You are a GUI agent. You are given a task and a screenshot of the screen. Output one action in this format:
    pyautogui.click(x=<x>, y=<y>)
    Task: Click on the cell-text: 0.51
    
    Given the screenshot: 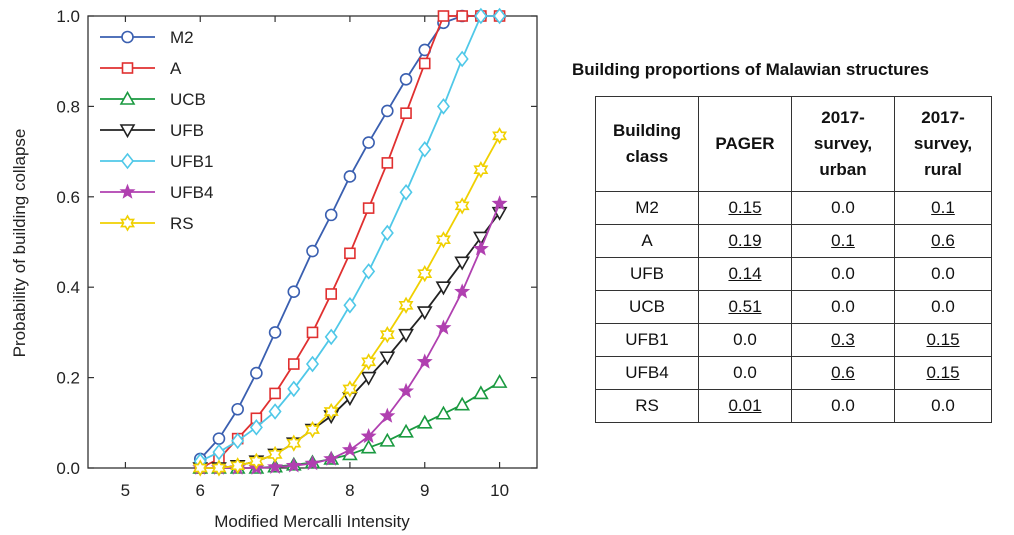 What is the action you would take?
    pyautogui.click(x=745, y=306)
    